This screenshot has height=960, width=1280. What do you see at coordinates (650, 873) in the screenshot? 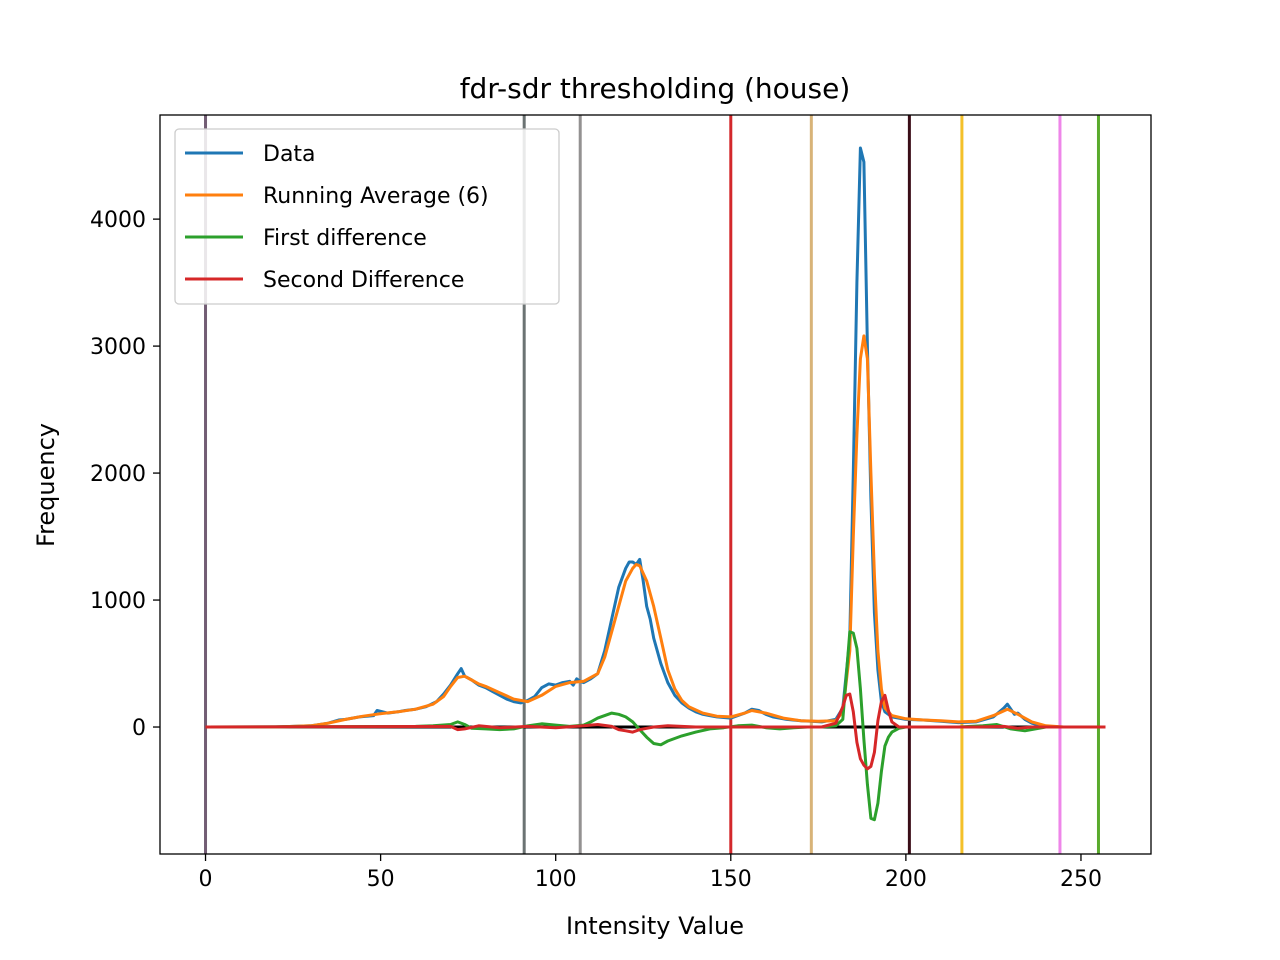
I see `x-axis-ticks: 0 50 100 150 200 250` at bounding box center [650, 873].